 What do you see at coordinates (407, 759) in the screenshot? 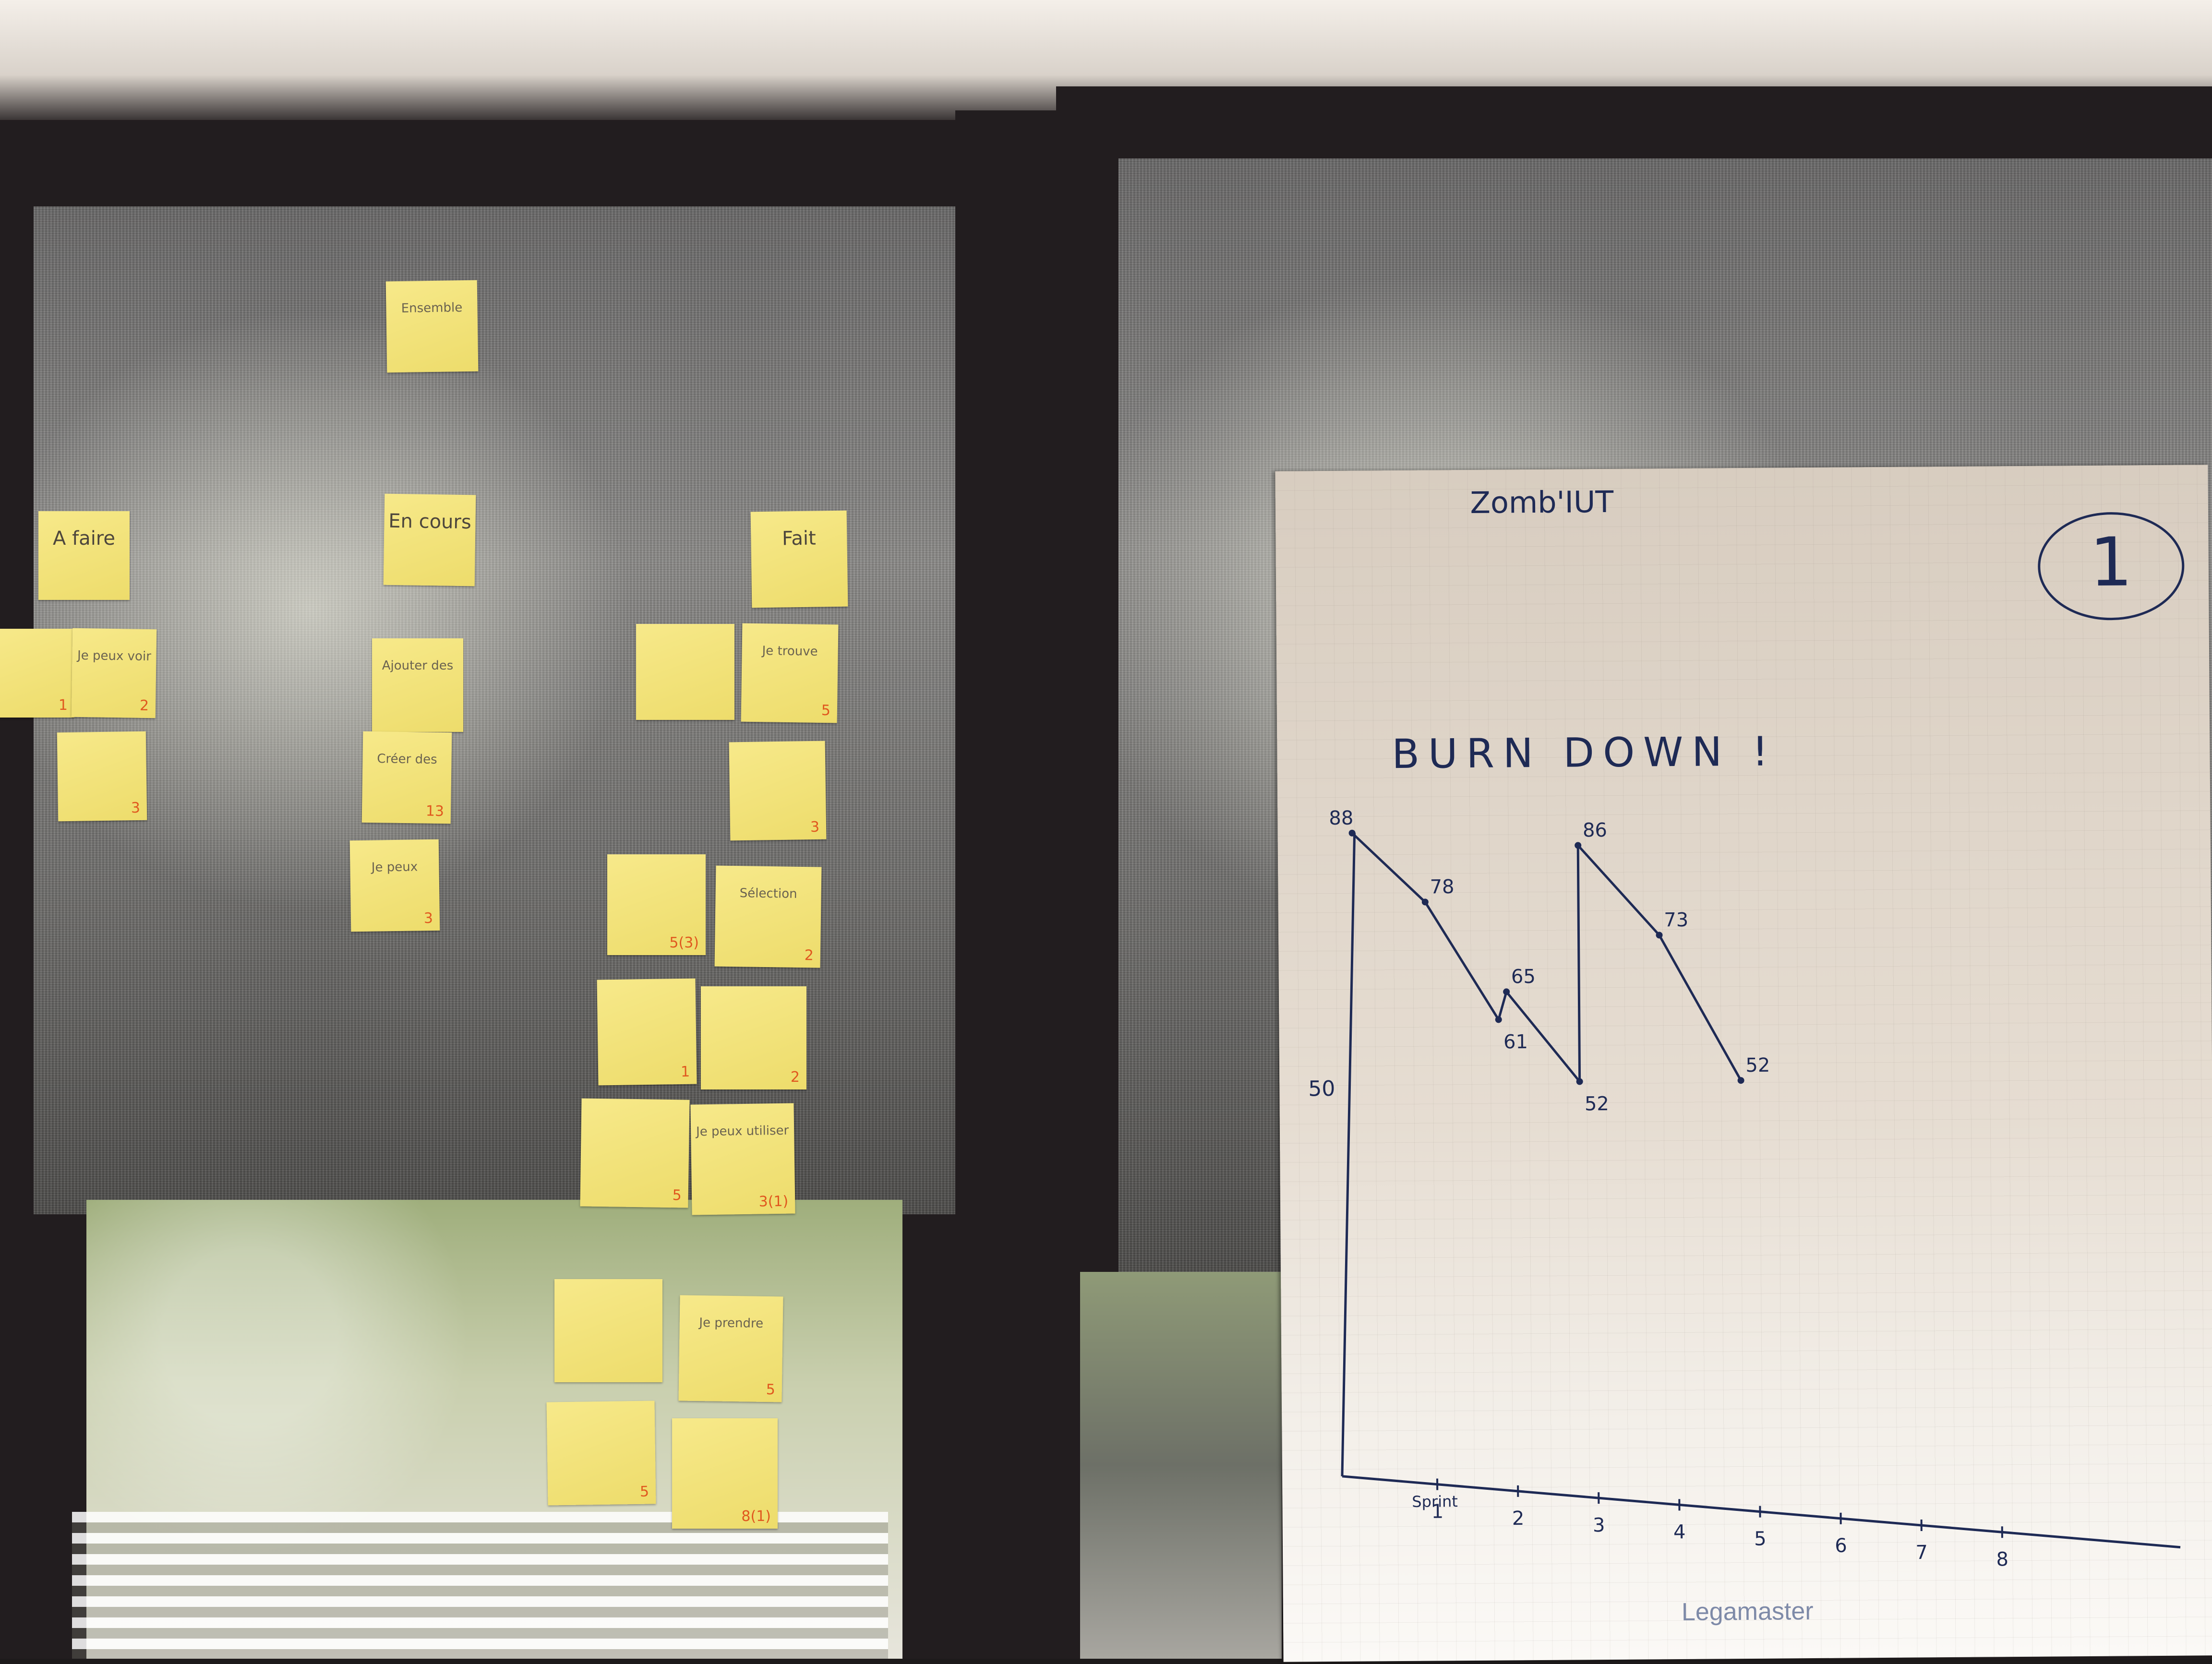
I see `sticky-note-text: Créer des` at bounding box center [407, 759].